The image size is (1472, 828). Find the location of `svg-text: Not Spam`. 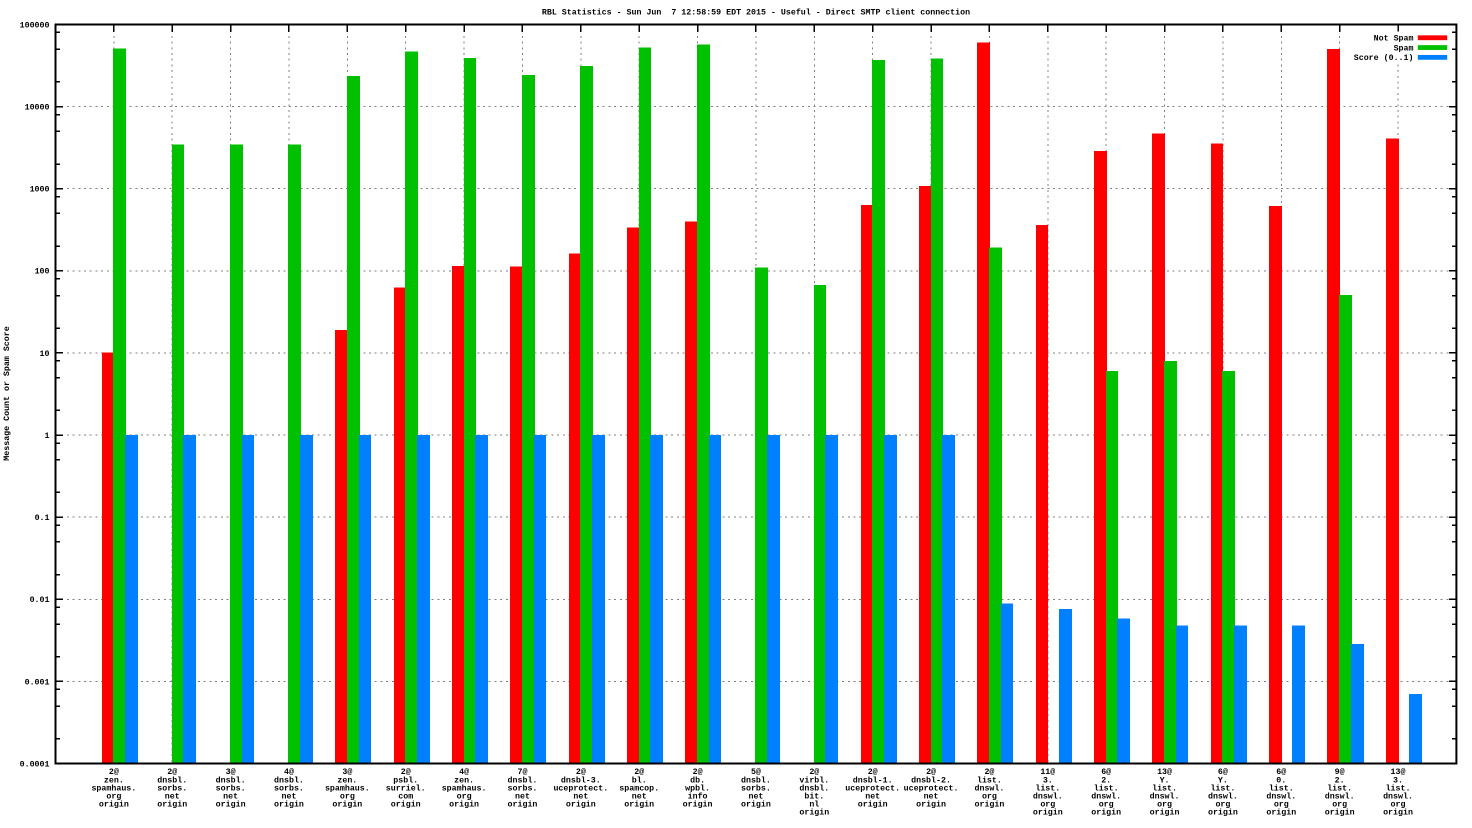

svg-text: Not Spam is located at coordinates (1394, 38).